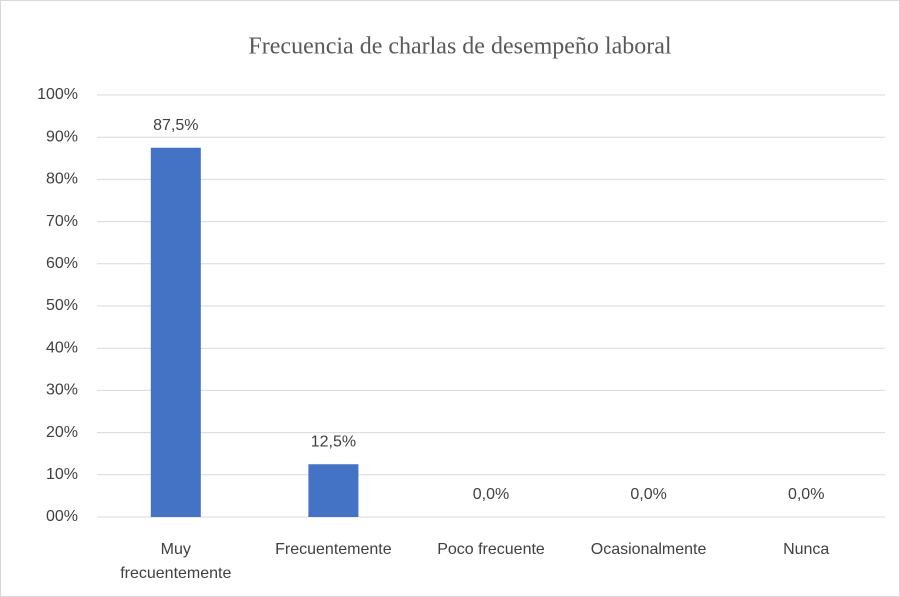 The image size is (900, 597). I want to click on x-tick-label-box: Muy frecuentemente, so click(176, 562).